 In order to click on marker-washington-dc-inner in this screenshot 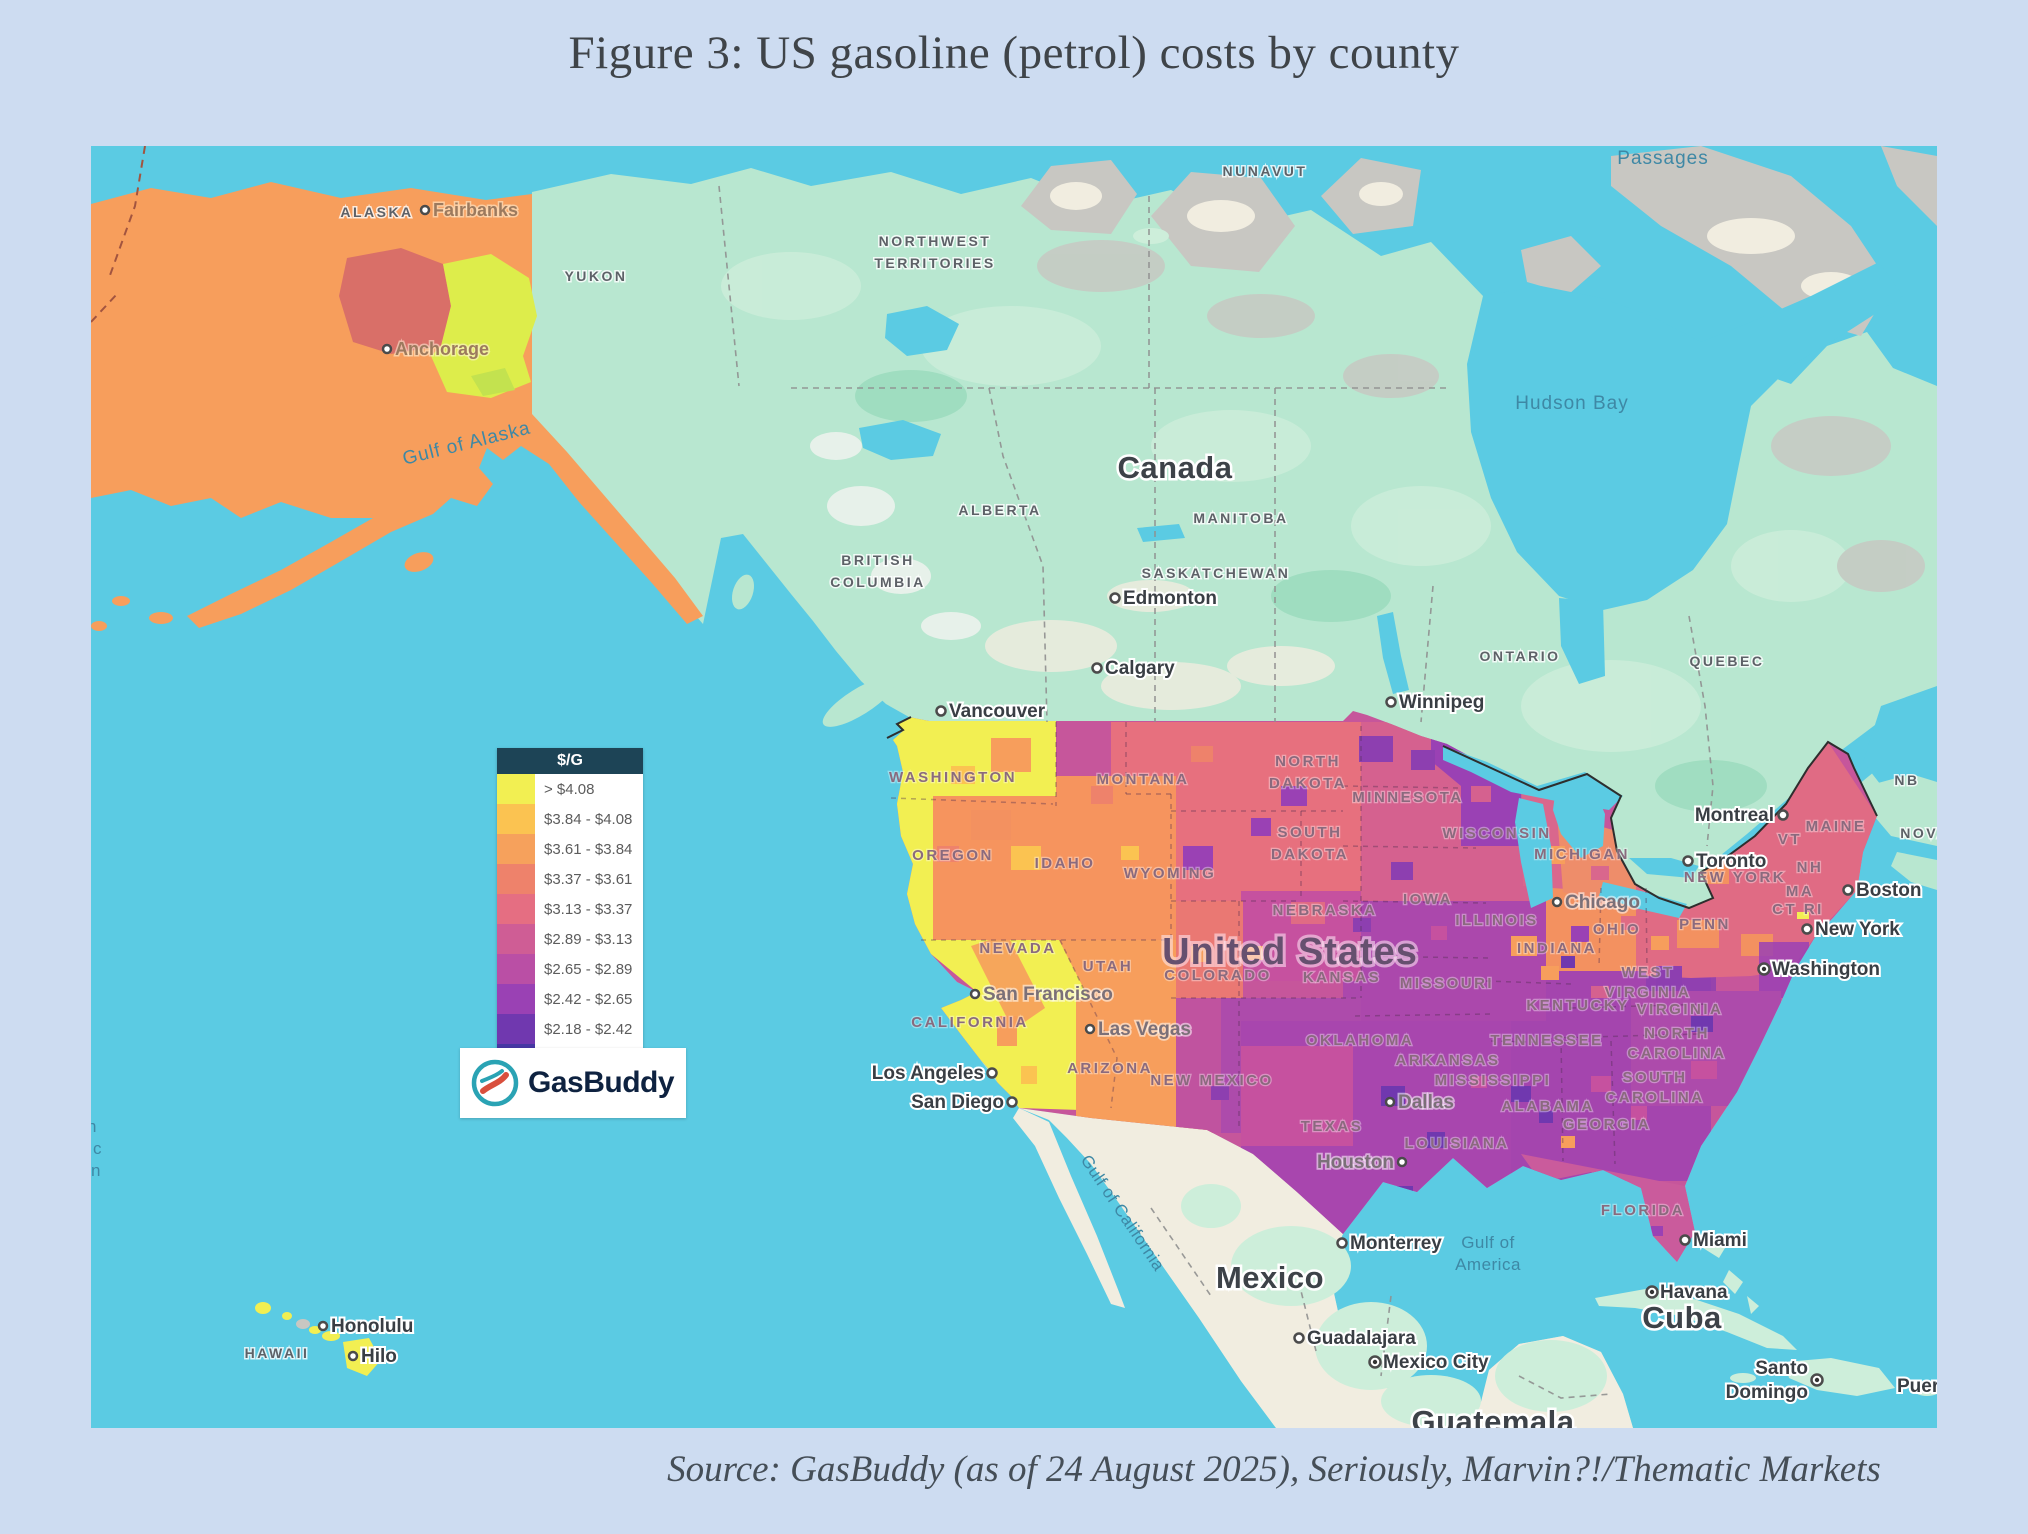, I will do `click(1764, 969)`.